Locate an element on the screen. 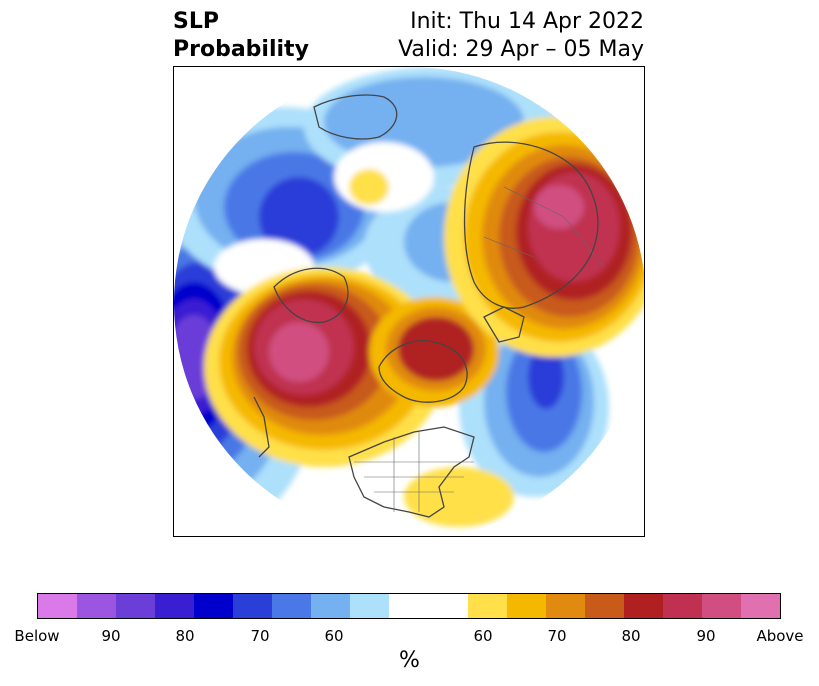 This screenshot has width=819, height=686. tick-60-above: 60 is located at coordinates (483, 636).